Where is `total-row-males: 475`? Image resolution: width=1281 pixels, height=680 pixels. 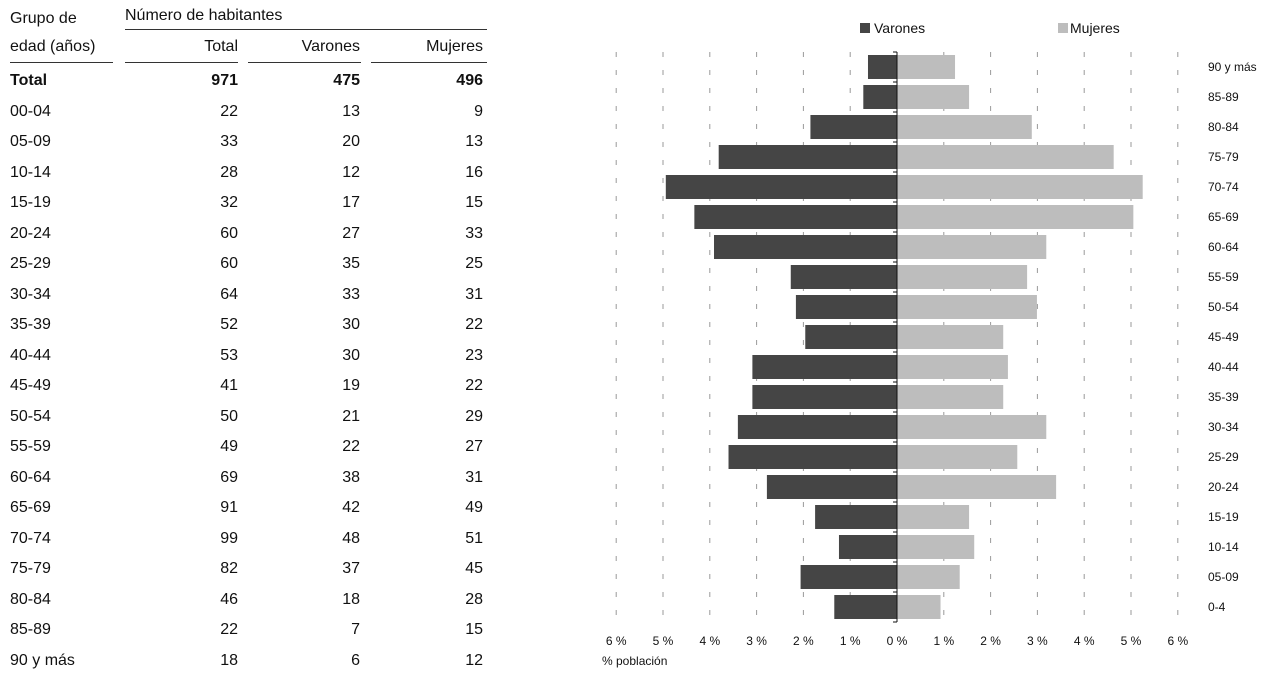
total-row-males: 475 is located at coordinates (346, 80).